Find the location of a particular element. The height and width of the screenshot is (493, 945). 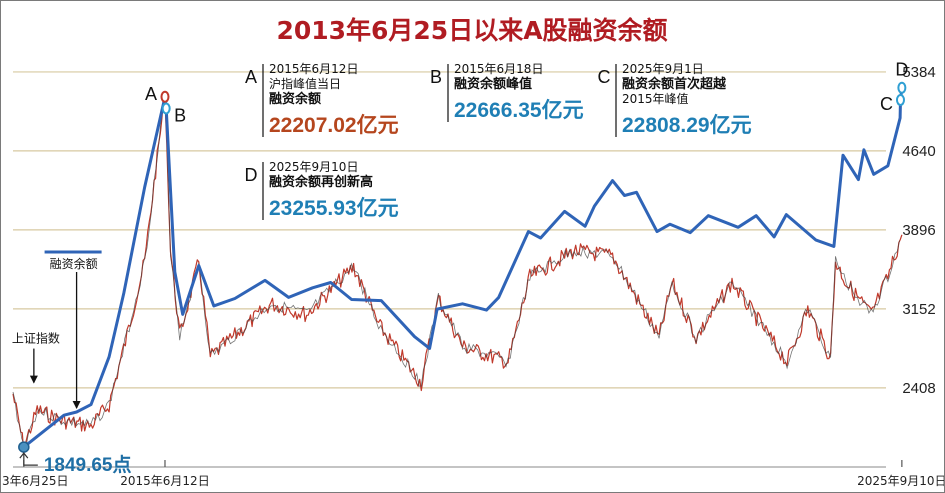

marker-letter-c: C is located at coordinates (886, 104).